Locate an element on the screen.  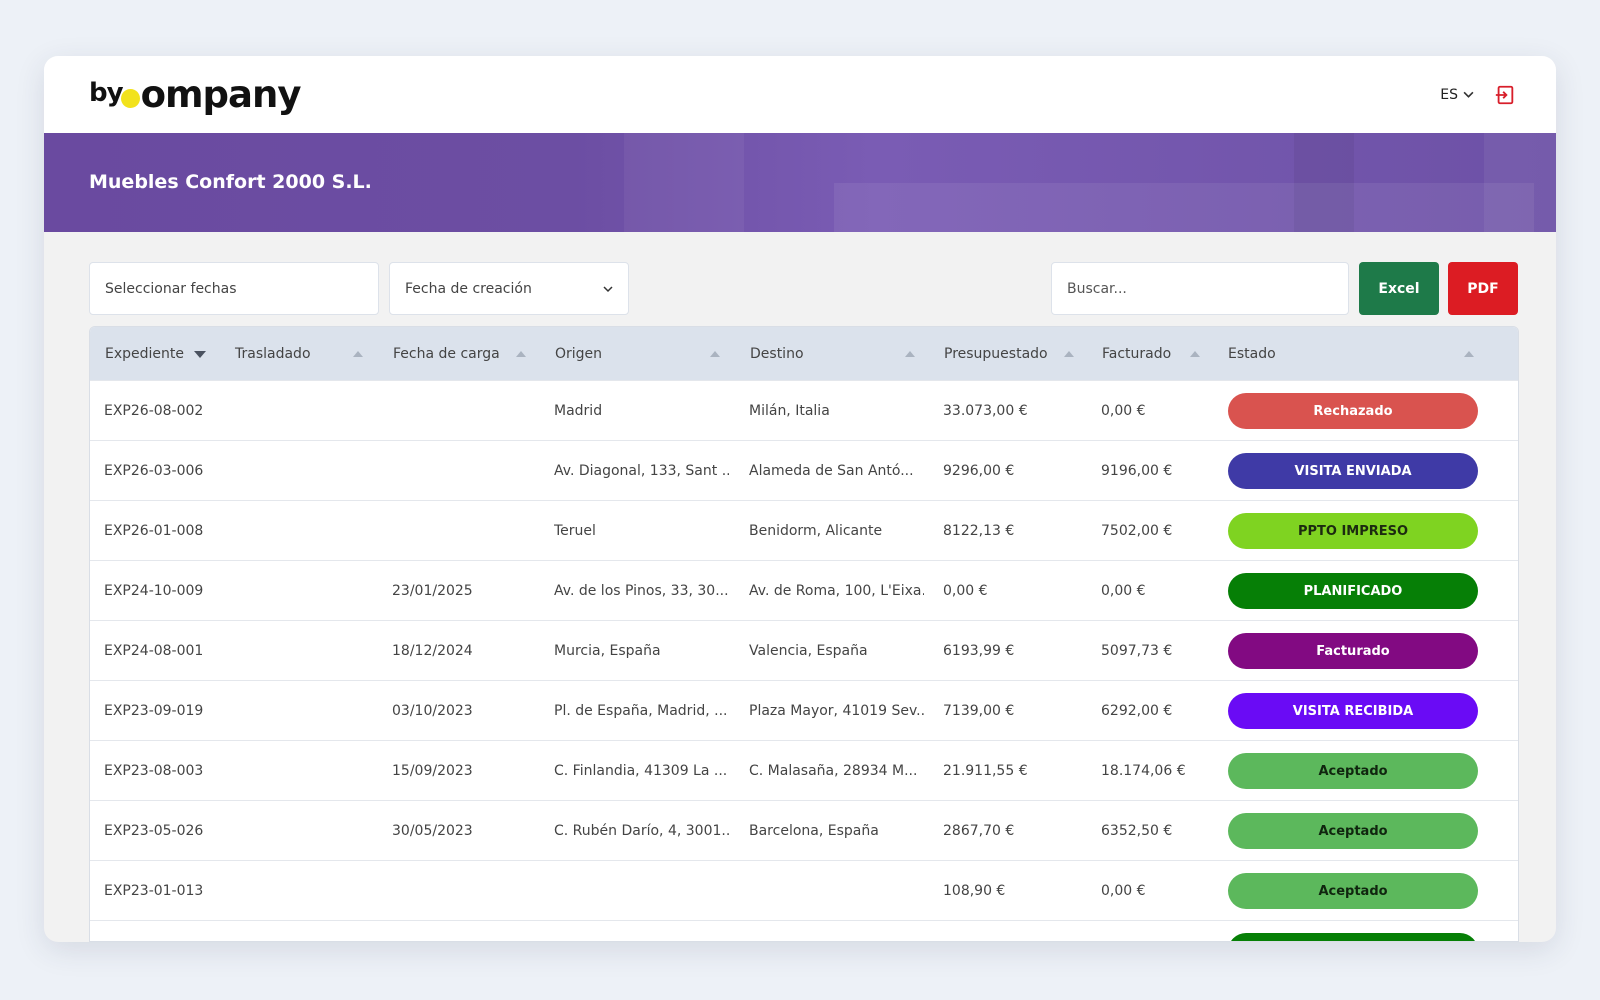
cell-presupuestado: 0,00 € is located at coordinates (965, 591).